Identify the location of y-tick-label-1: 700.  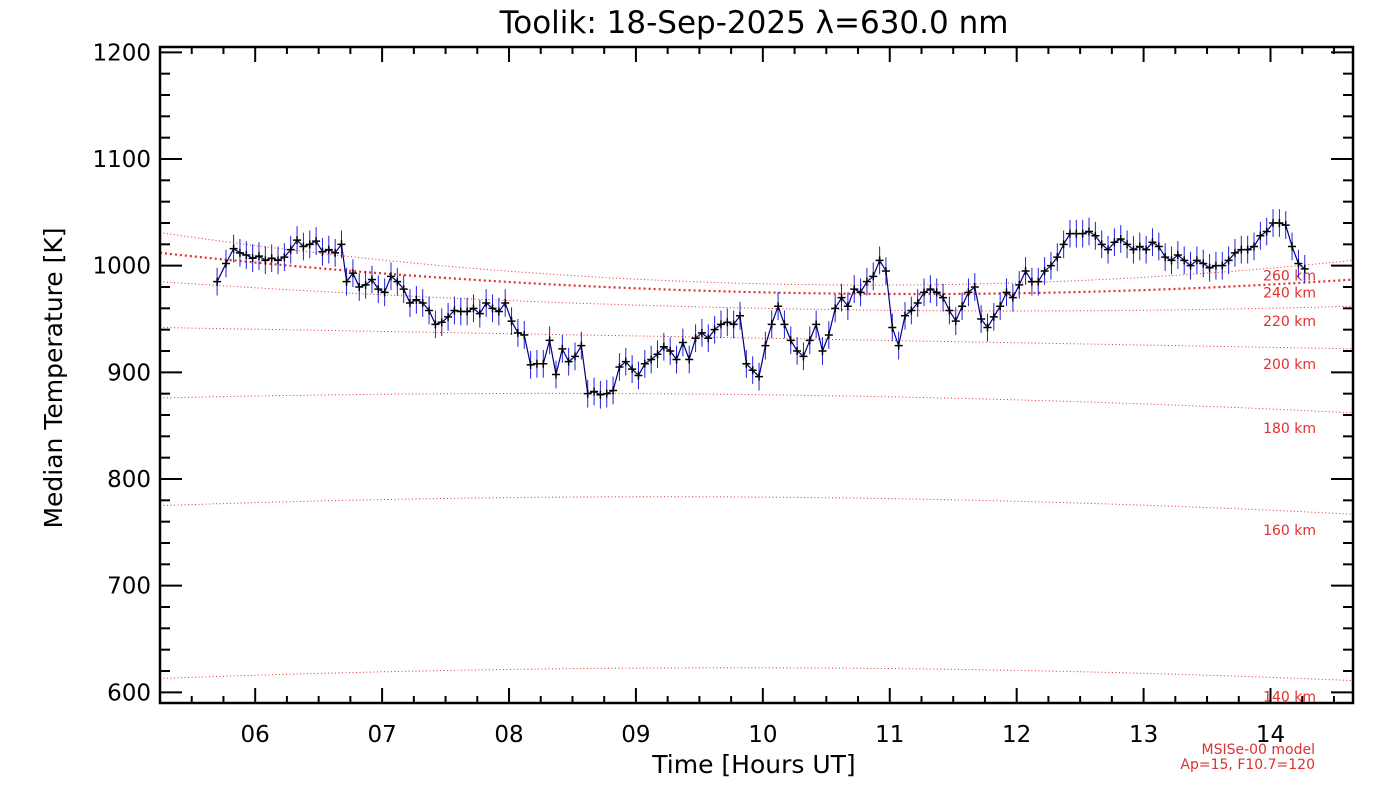
(129, 587).